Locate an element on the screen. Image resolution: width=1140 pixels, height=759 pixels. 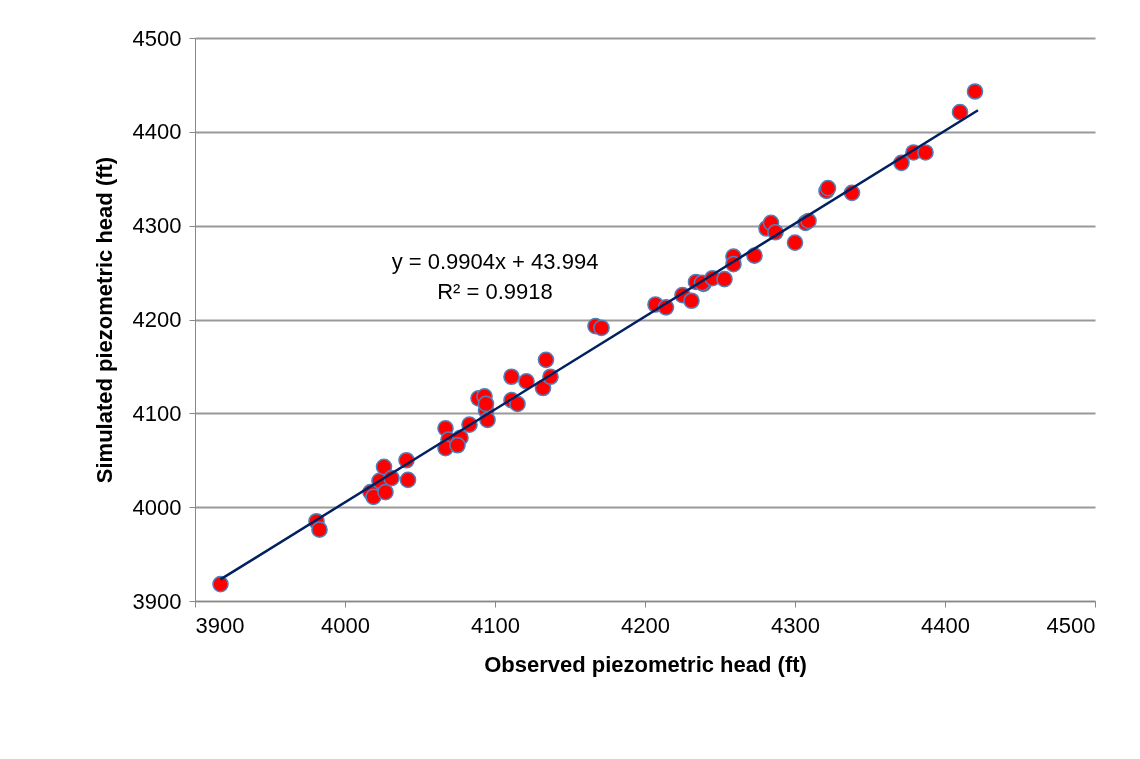
x-tick-label: 4500 is located at coordinates (1071, 625).